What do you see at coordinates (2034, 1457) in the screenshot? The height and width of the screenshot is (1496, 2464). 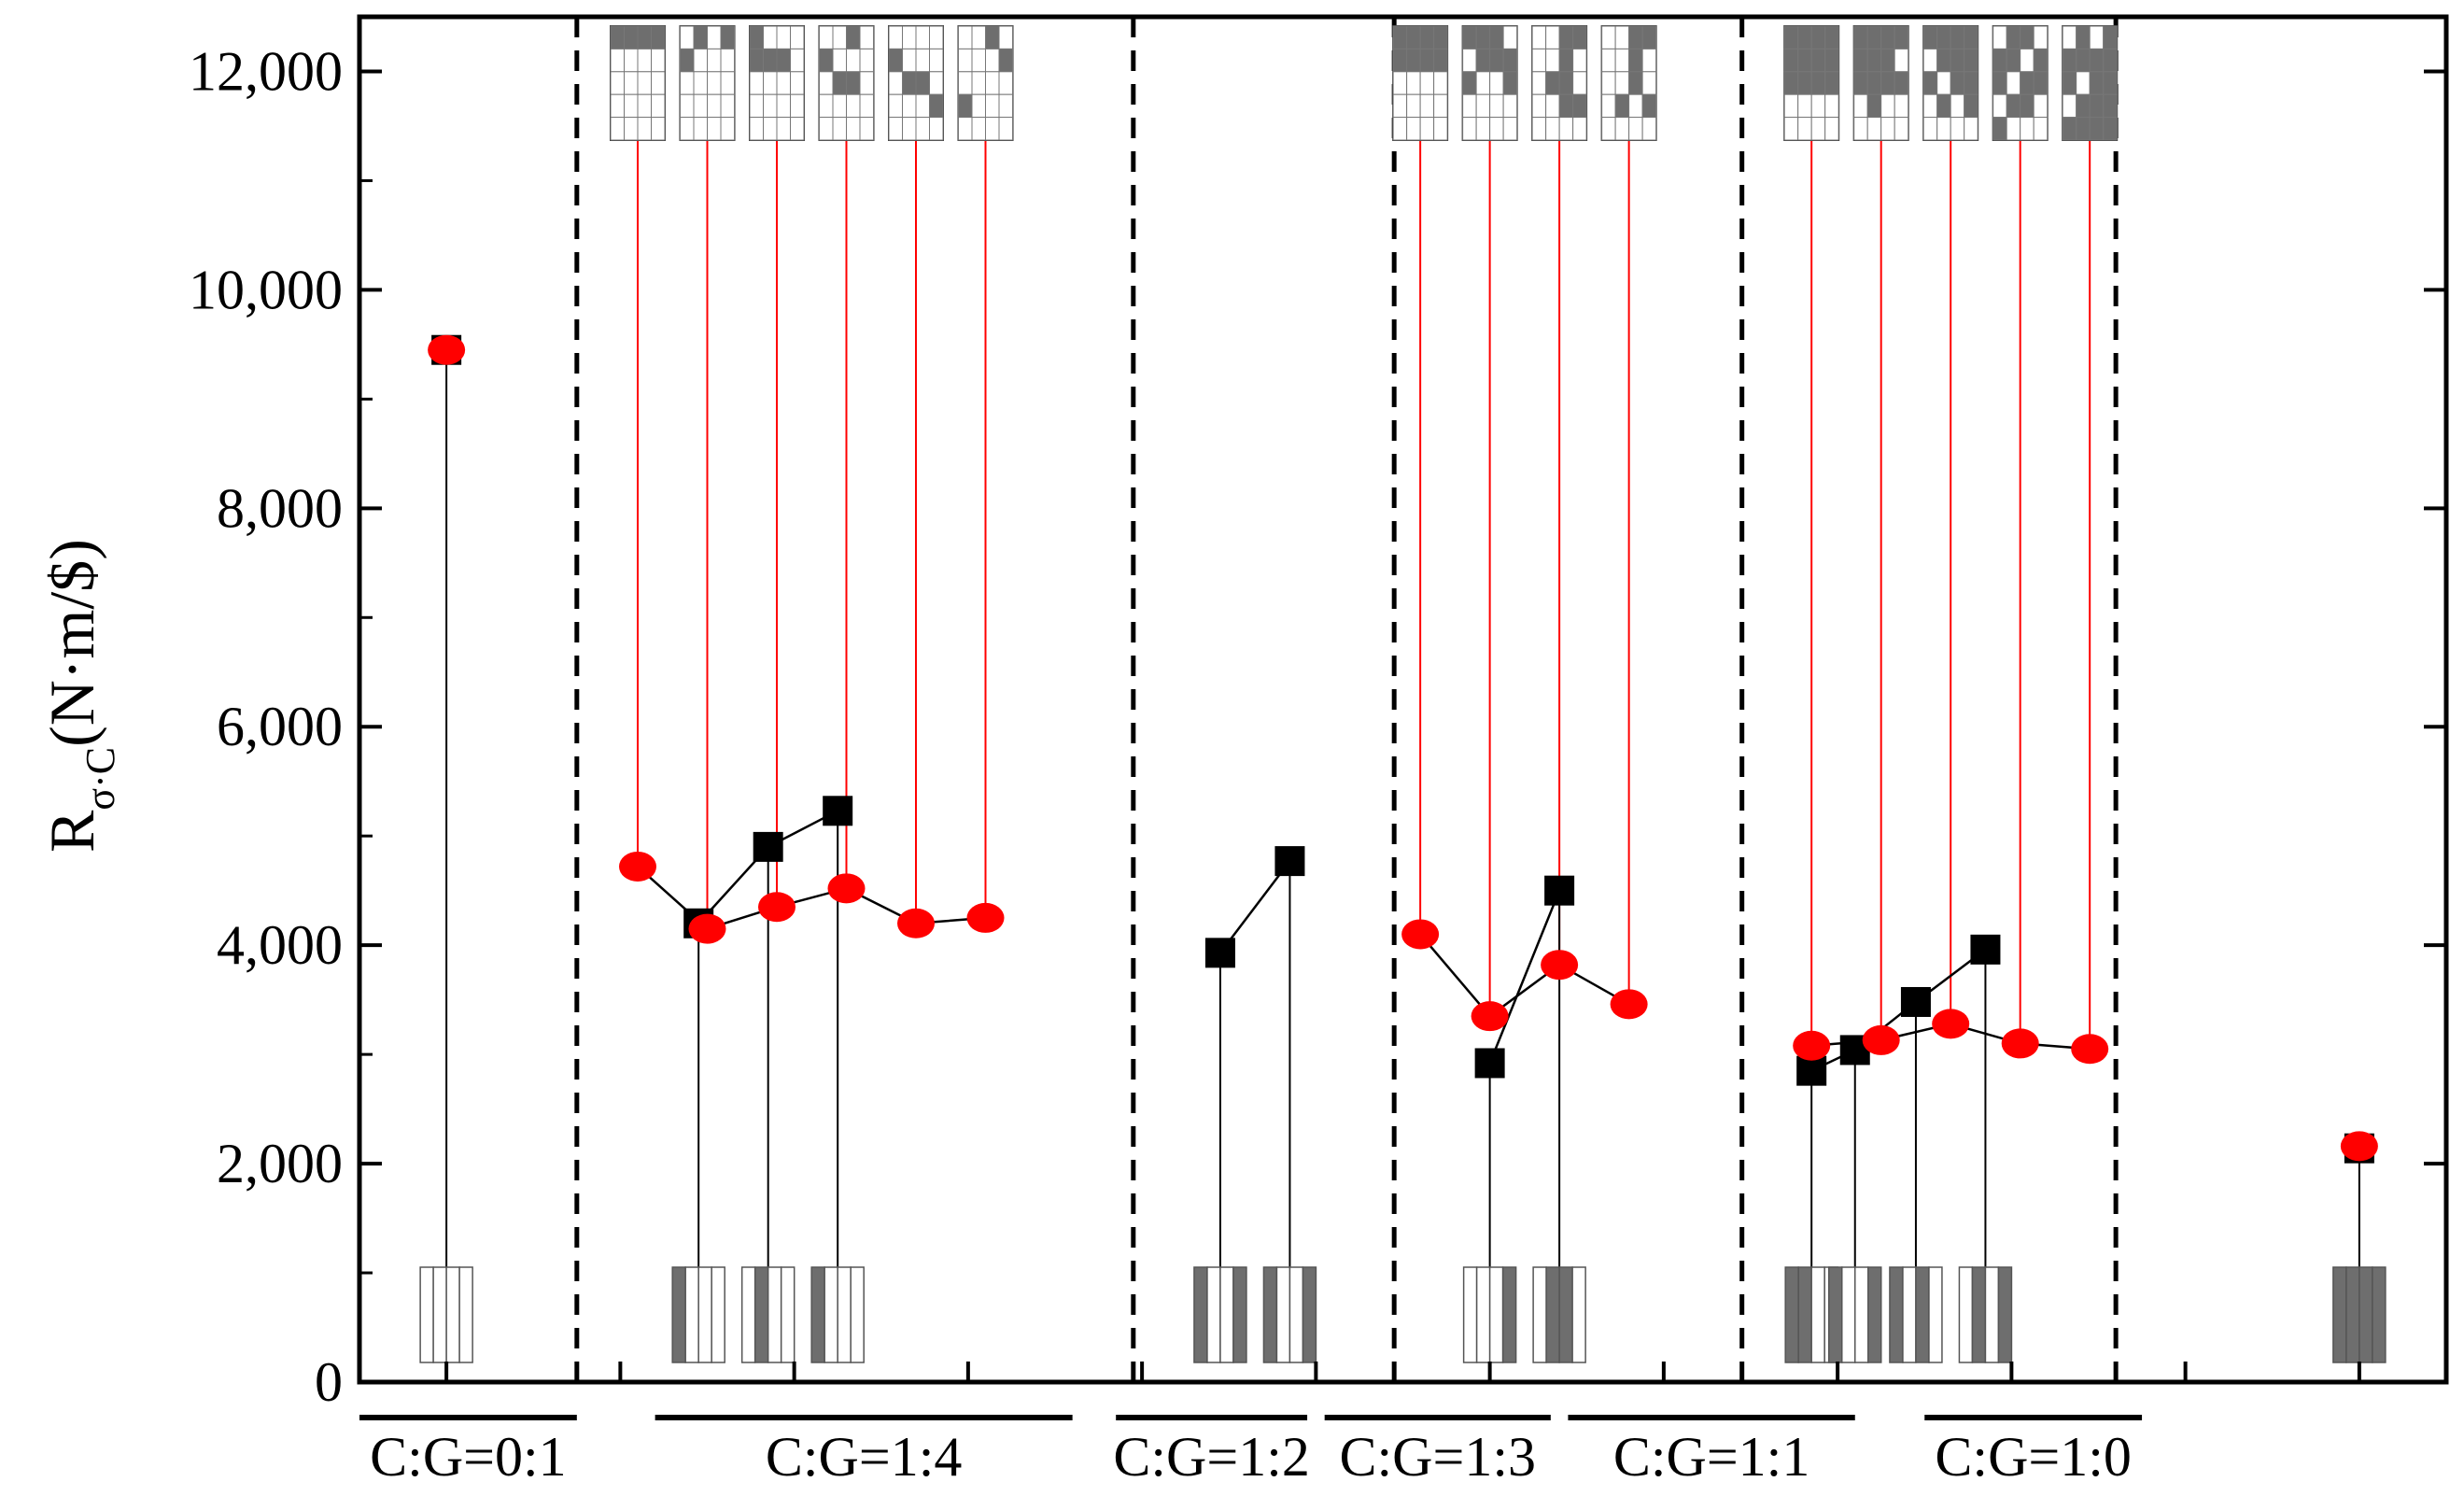 I see `group-label: C:G=1:0` at bounding box center [2034, 1457].